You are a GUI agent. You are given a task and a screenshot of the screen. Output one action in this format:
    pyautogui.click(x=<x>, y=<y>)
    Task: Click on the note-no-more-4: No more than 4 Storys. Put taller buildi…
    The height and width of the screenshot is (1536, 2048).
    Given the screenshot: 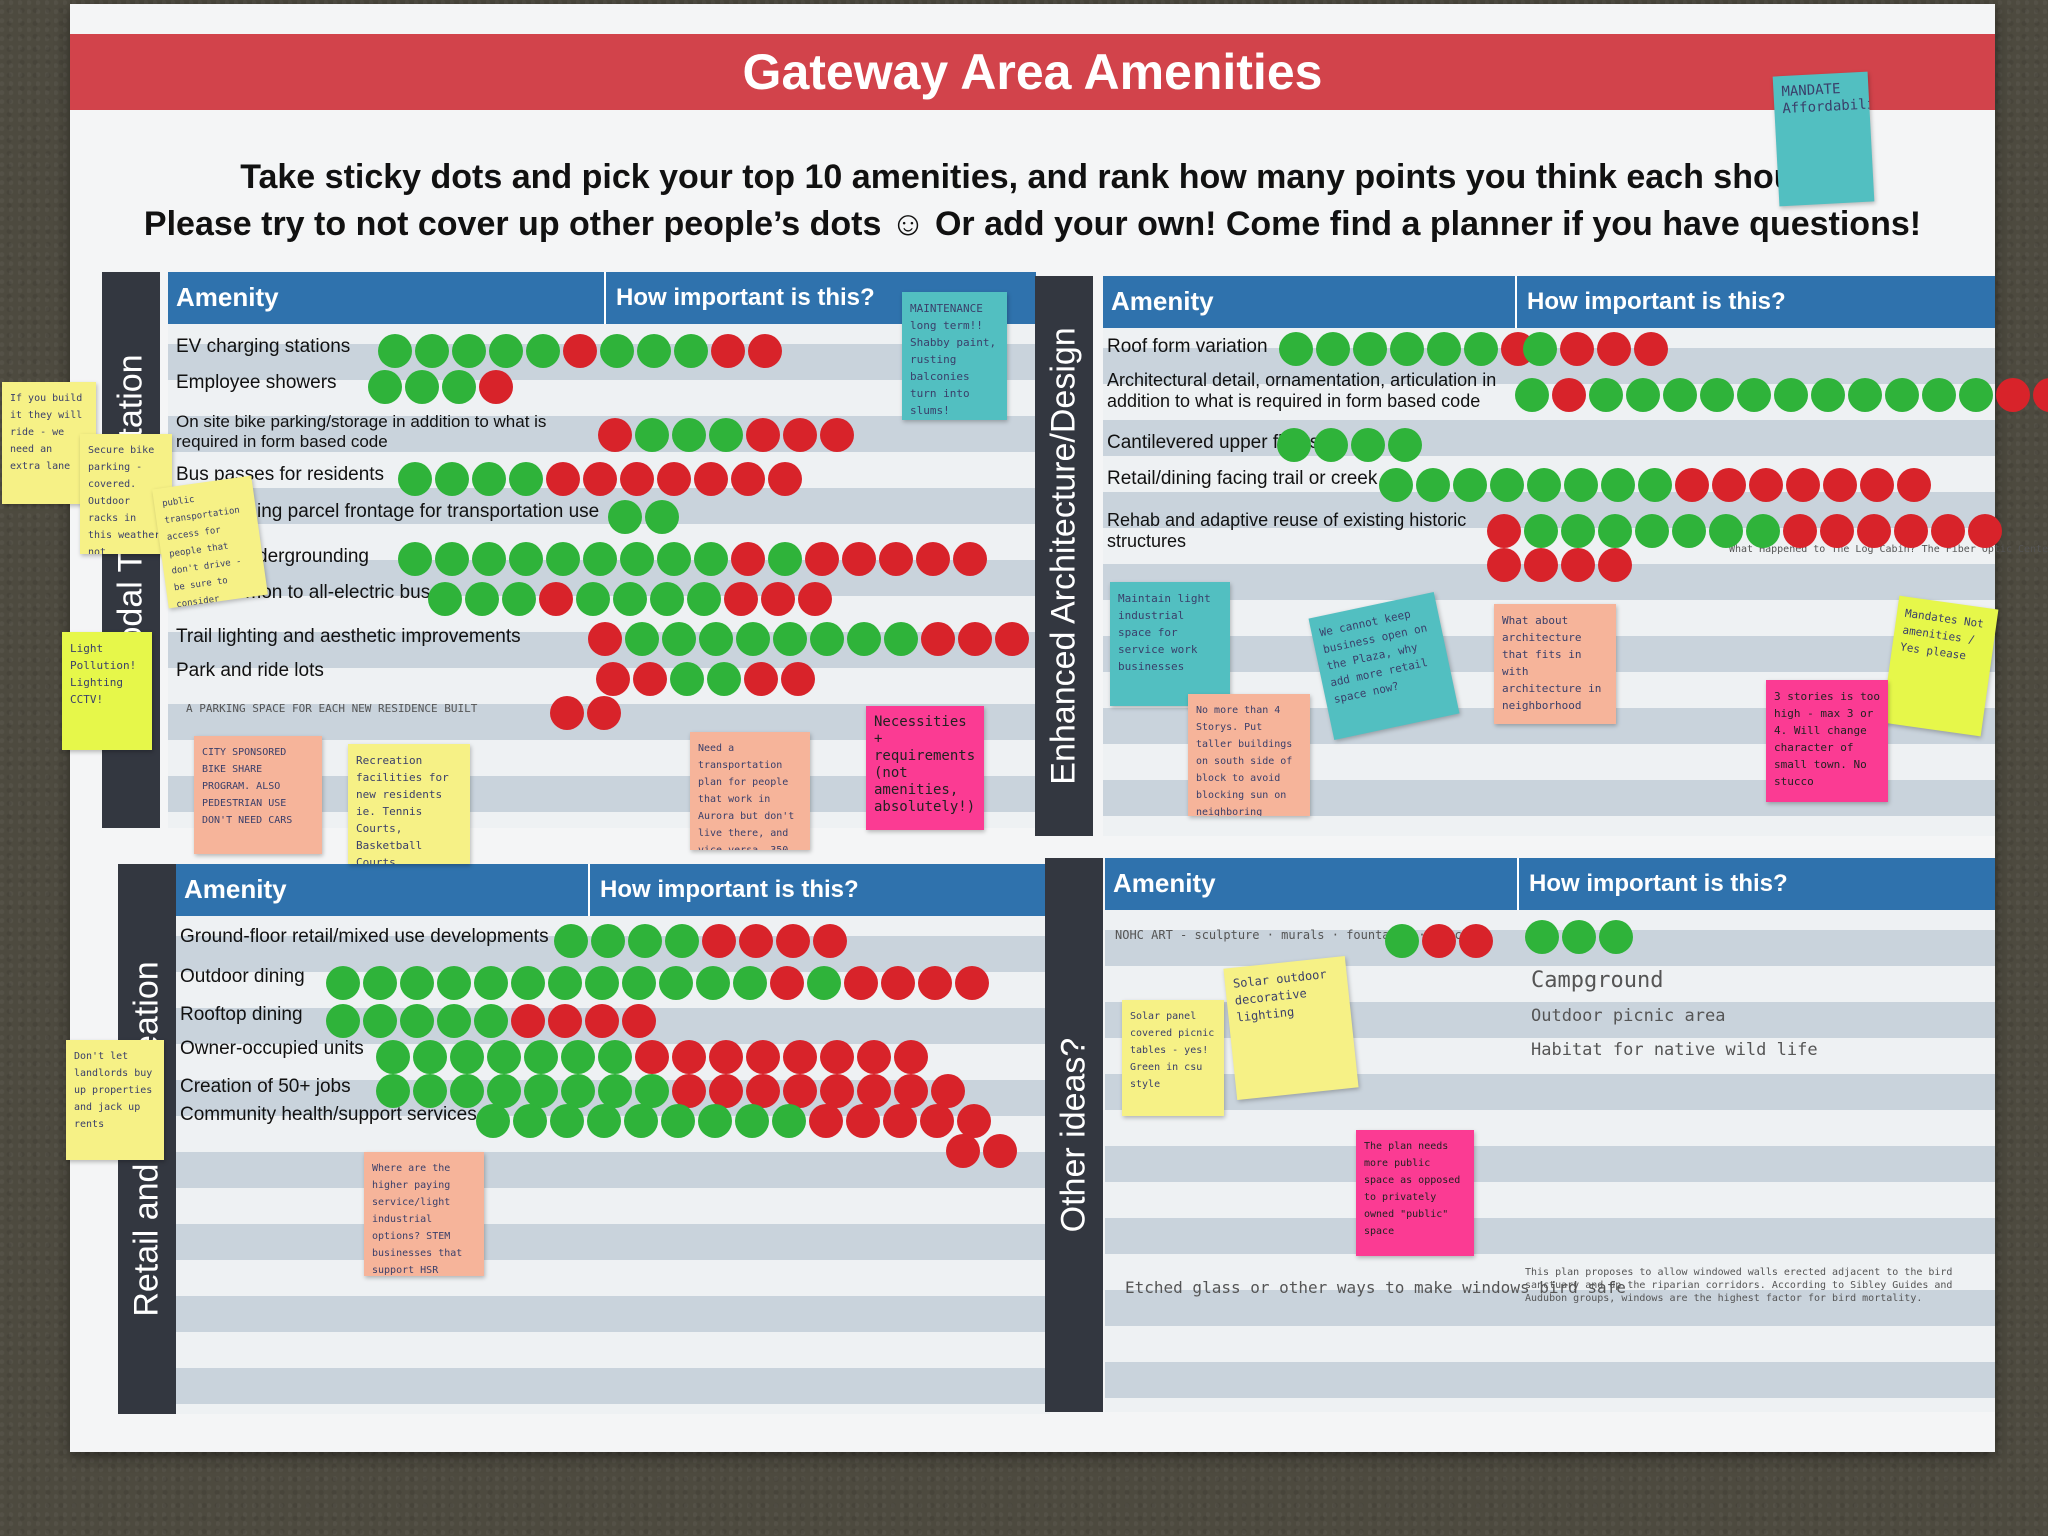 What is the action you would take?
    pyautogui.click(x=1249, y=755)
    